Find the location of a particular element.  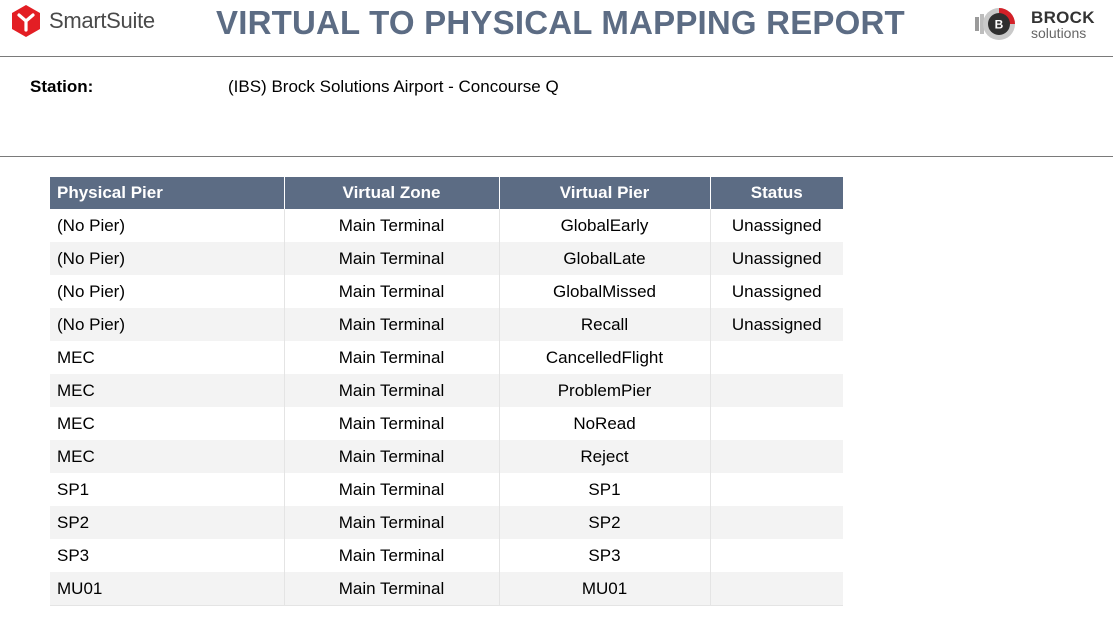

smartsuite-logo-icon is located at coordinates (26, 21).